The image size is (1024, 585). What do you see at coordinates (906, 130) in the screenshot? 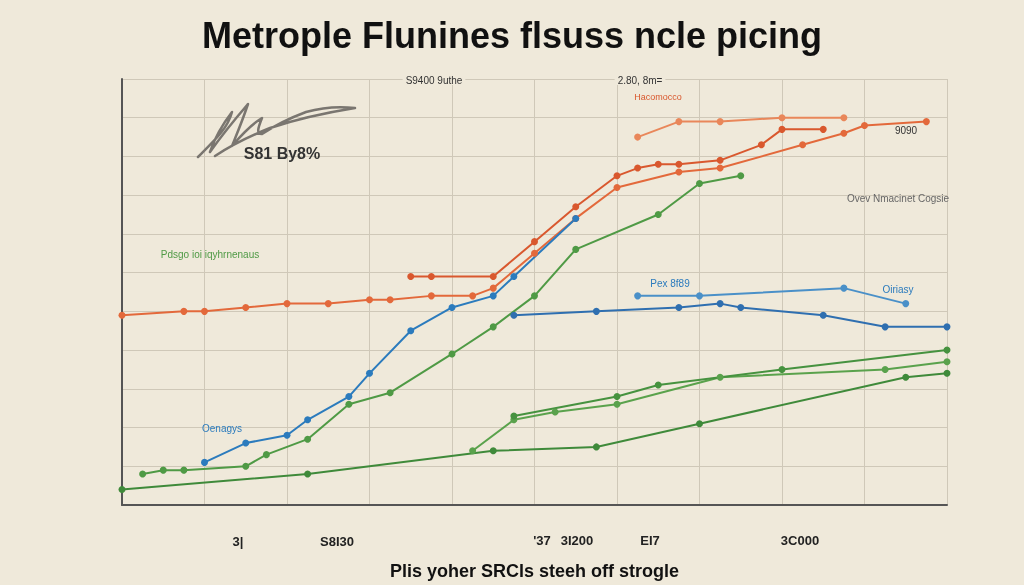
I see `annotation: 9090` at bounding box center [906, 130].